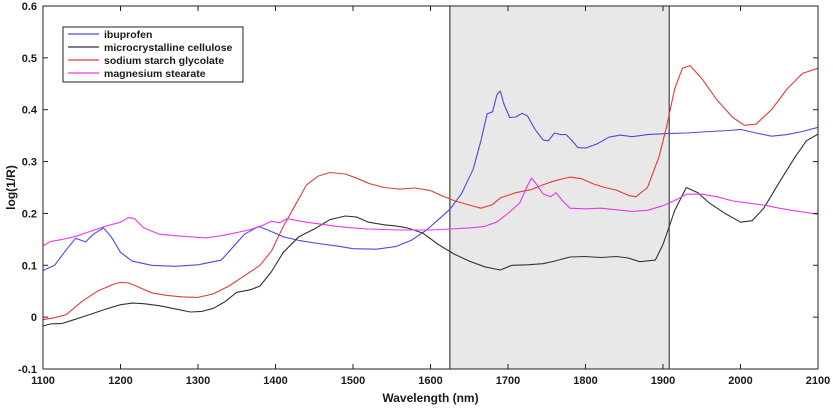 The image size is (833, 408). I want to click on x-tick-label: 1500, so click(353, 381).